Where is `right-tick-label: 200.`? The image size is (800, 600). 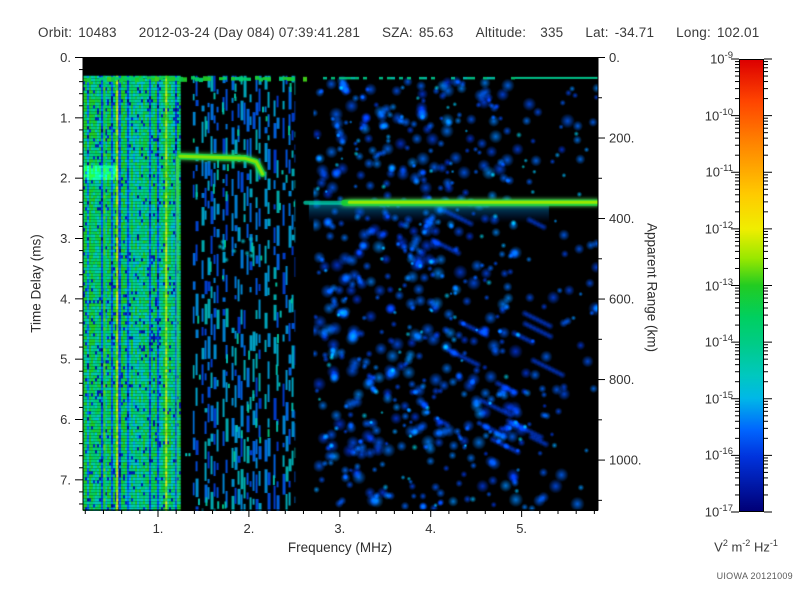
right-tick-label: 200. is located at coordinates (621, 138).